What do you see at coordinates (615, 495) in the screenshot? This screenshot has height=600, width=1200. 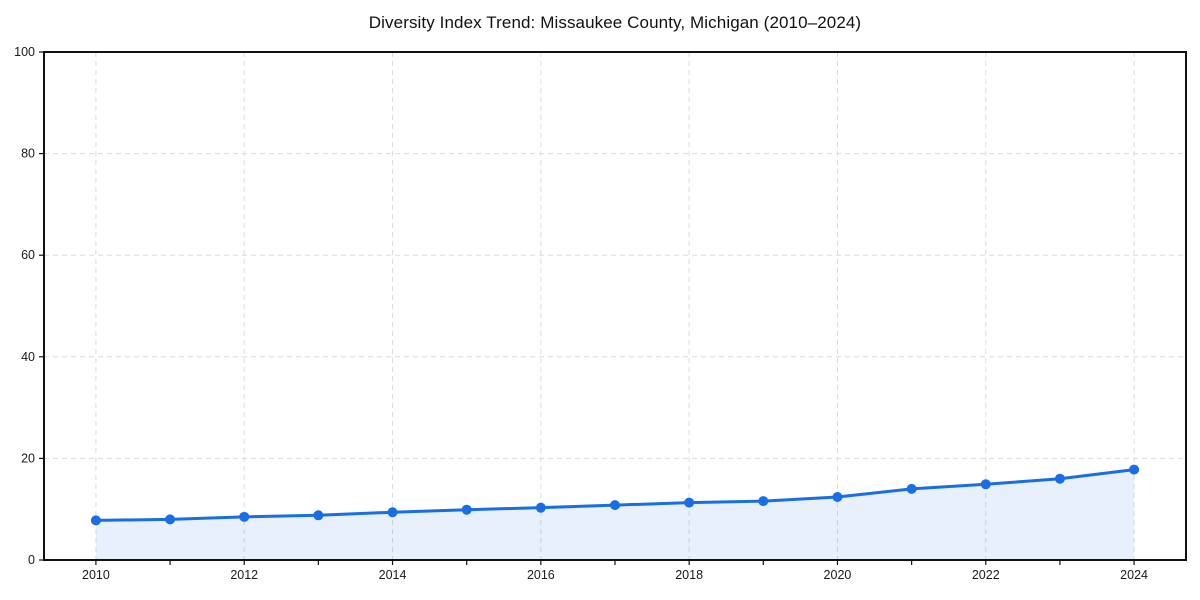 I see `data-points` at bounding box center [615, 495].